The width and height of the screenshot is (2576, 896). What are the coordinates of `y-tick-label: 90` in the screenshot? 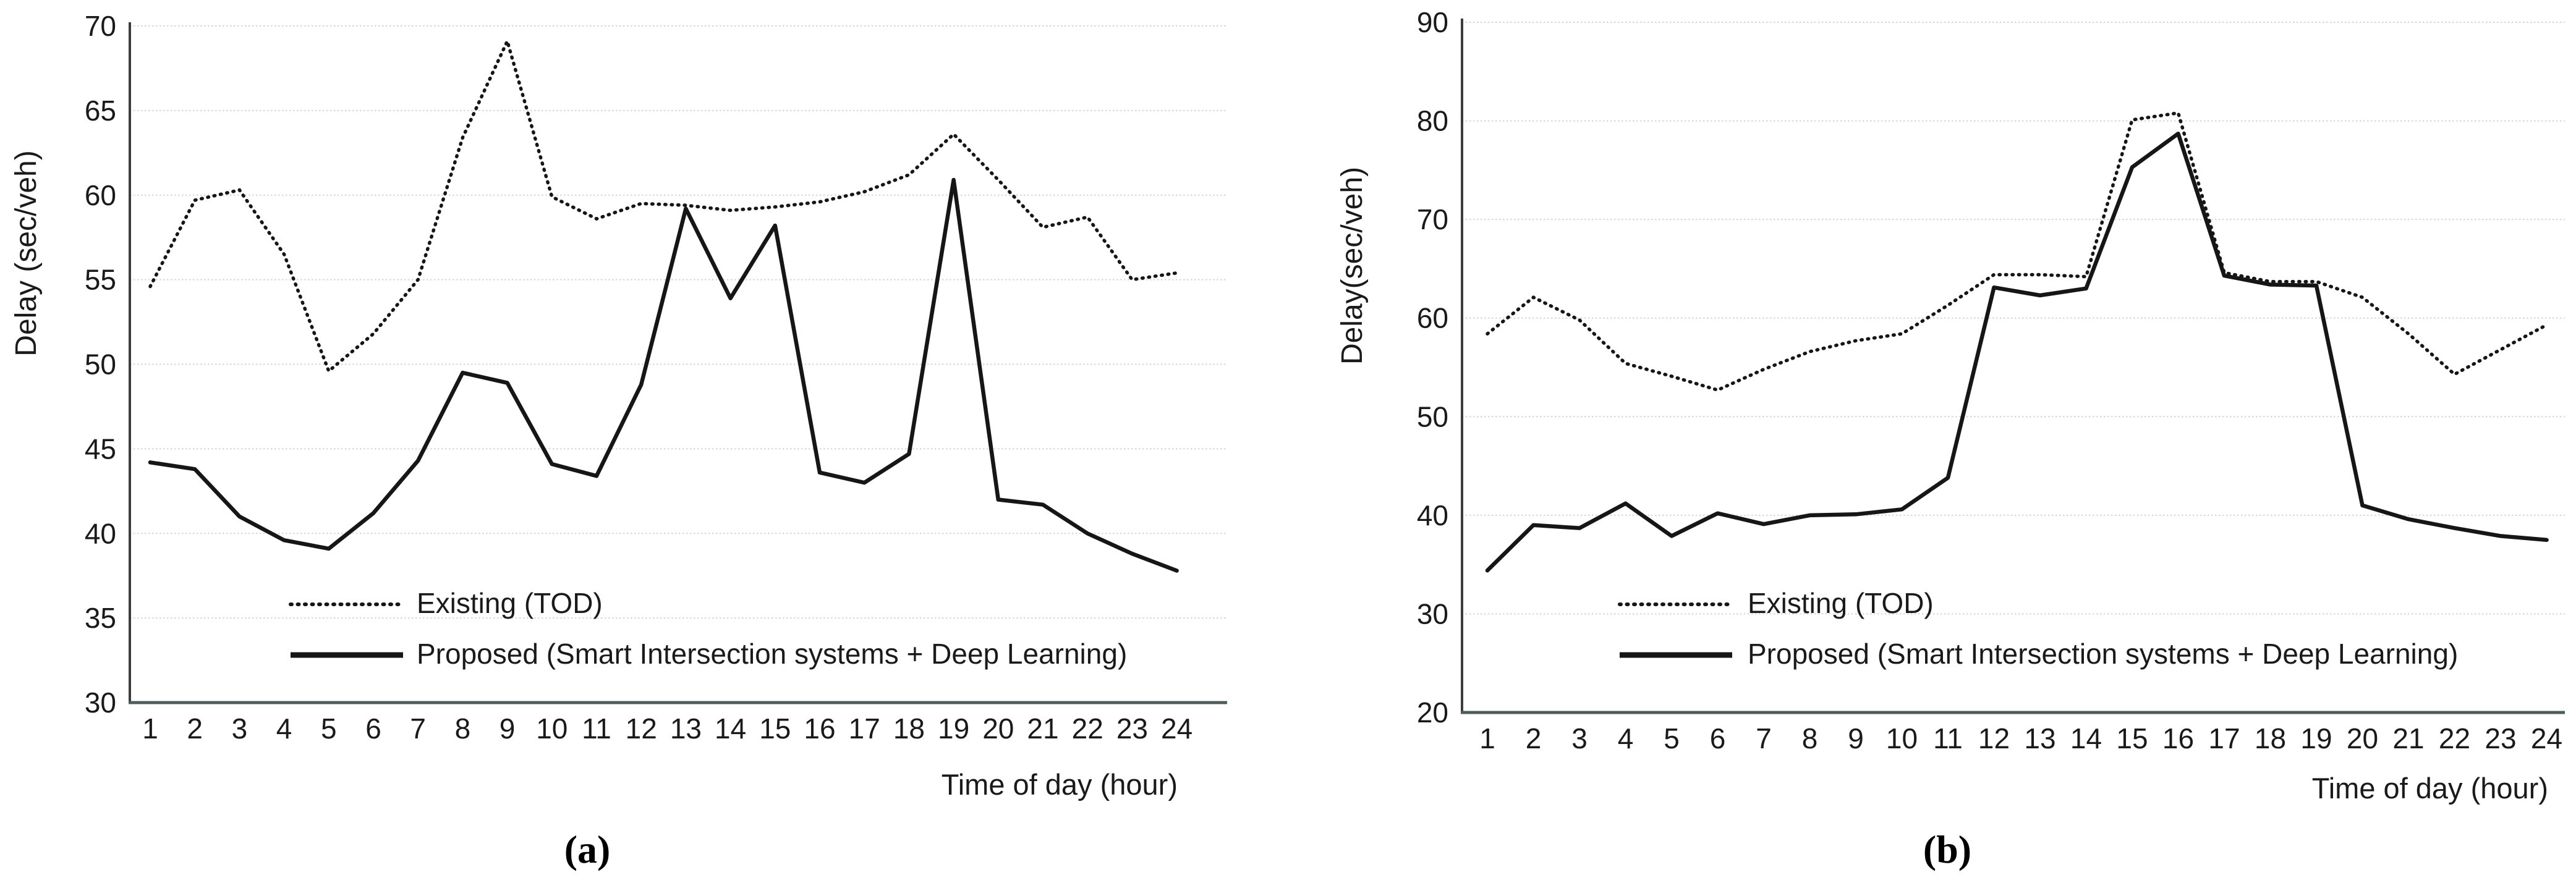 It's located at (1432, 22).